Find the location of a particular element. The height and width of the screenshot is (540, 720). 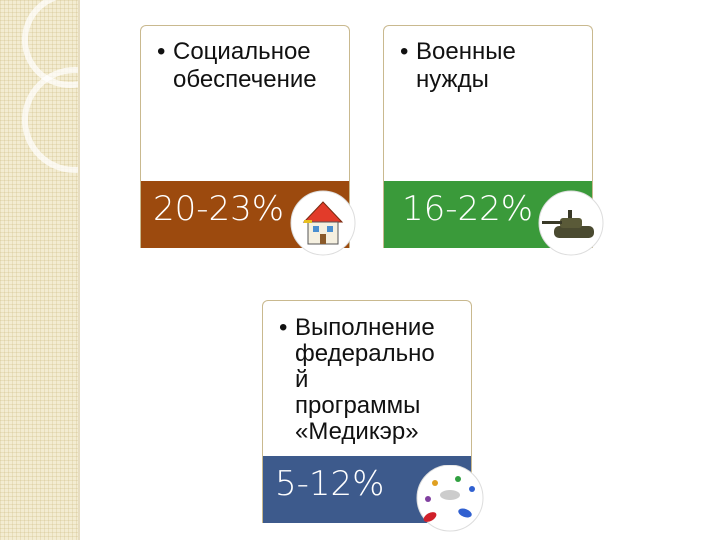

text-line: Социальное is located at coordinates (251, 52).